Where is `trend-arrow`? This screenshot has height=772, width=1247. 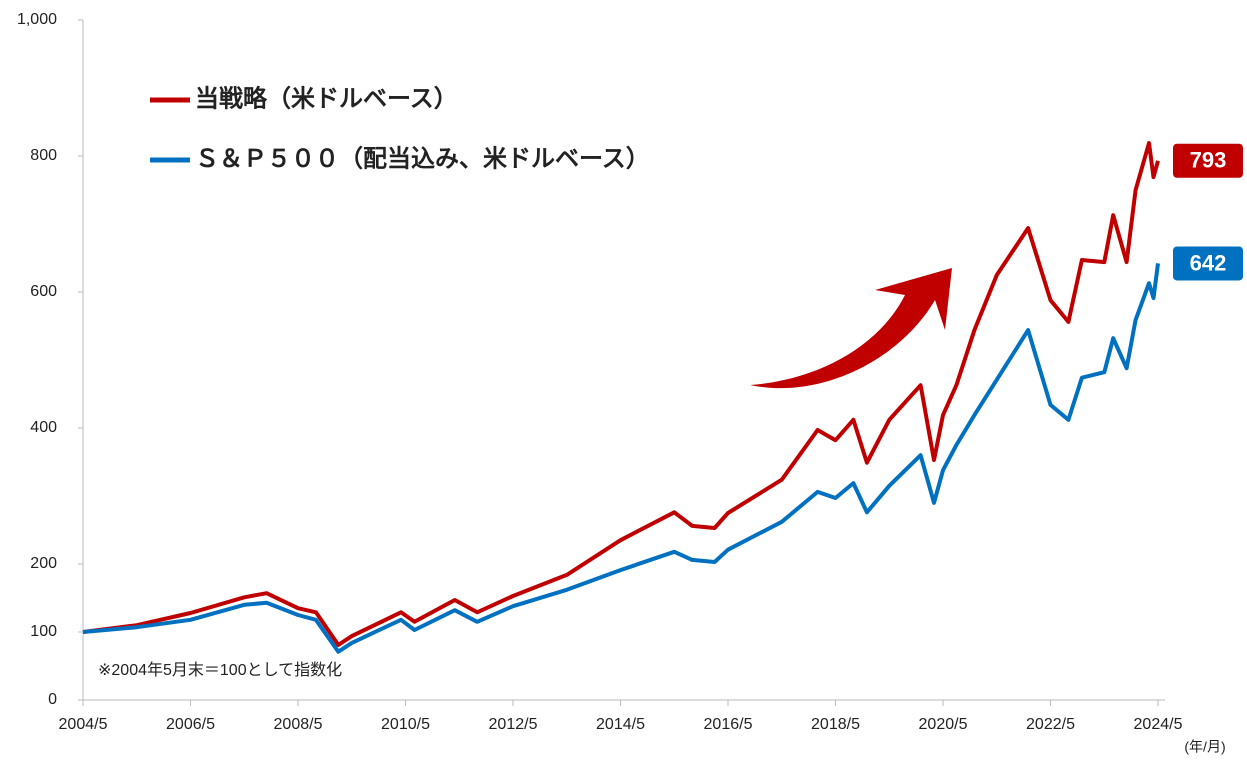
trend-arrow is located at coordinates (851, 328).